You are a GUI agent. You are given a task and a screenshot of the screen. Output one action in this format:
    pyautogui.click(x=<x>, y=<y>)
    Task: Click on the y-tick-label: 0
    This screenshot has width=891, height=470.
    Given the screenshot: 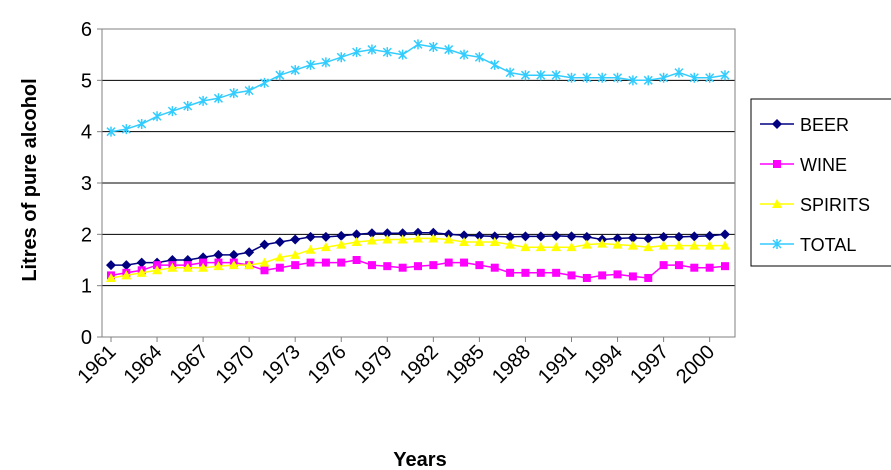 What is the action you would take?
    pyautogui.click(x=86, y=338)
    